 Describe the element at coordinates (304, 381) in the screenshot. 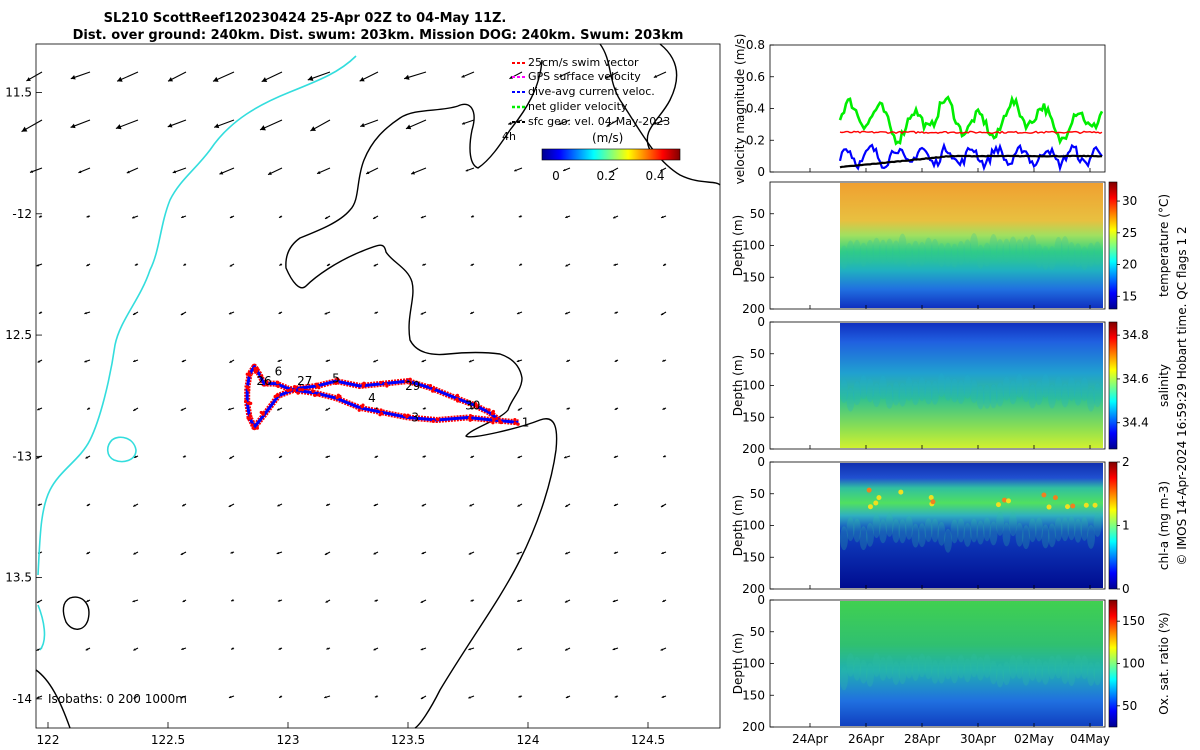

I see `day-label: 27` at that location.